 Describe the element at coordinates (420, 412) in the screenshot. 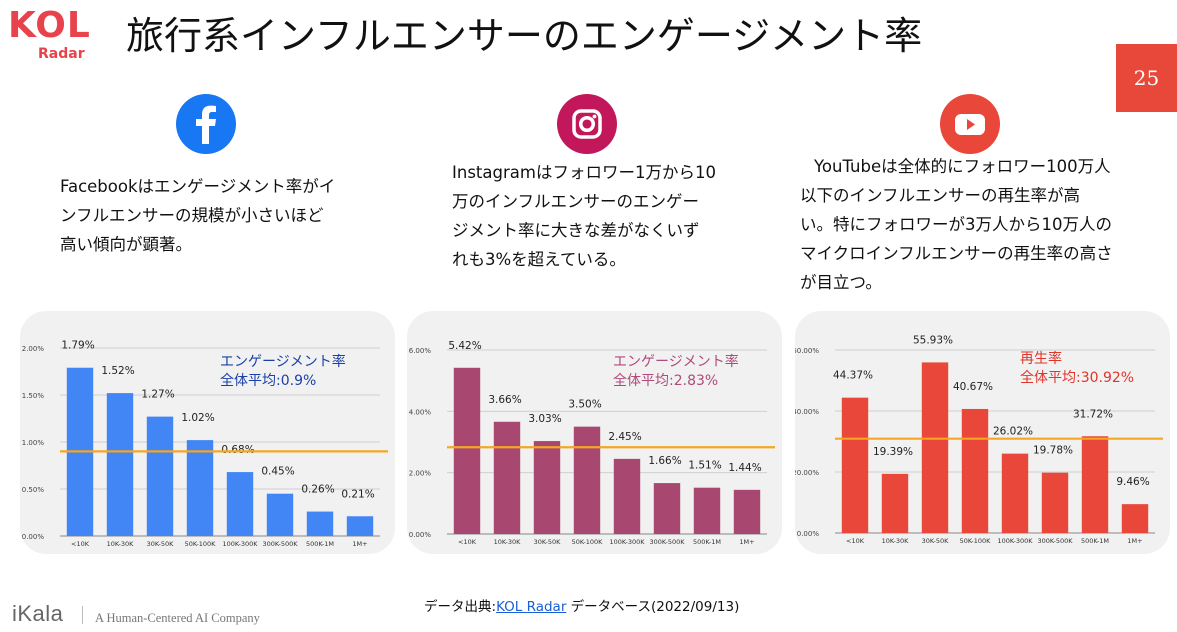

I see `y-tick-label: 4.00%` at that location.